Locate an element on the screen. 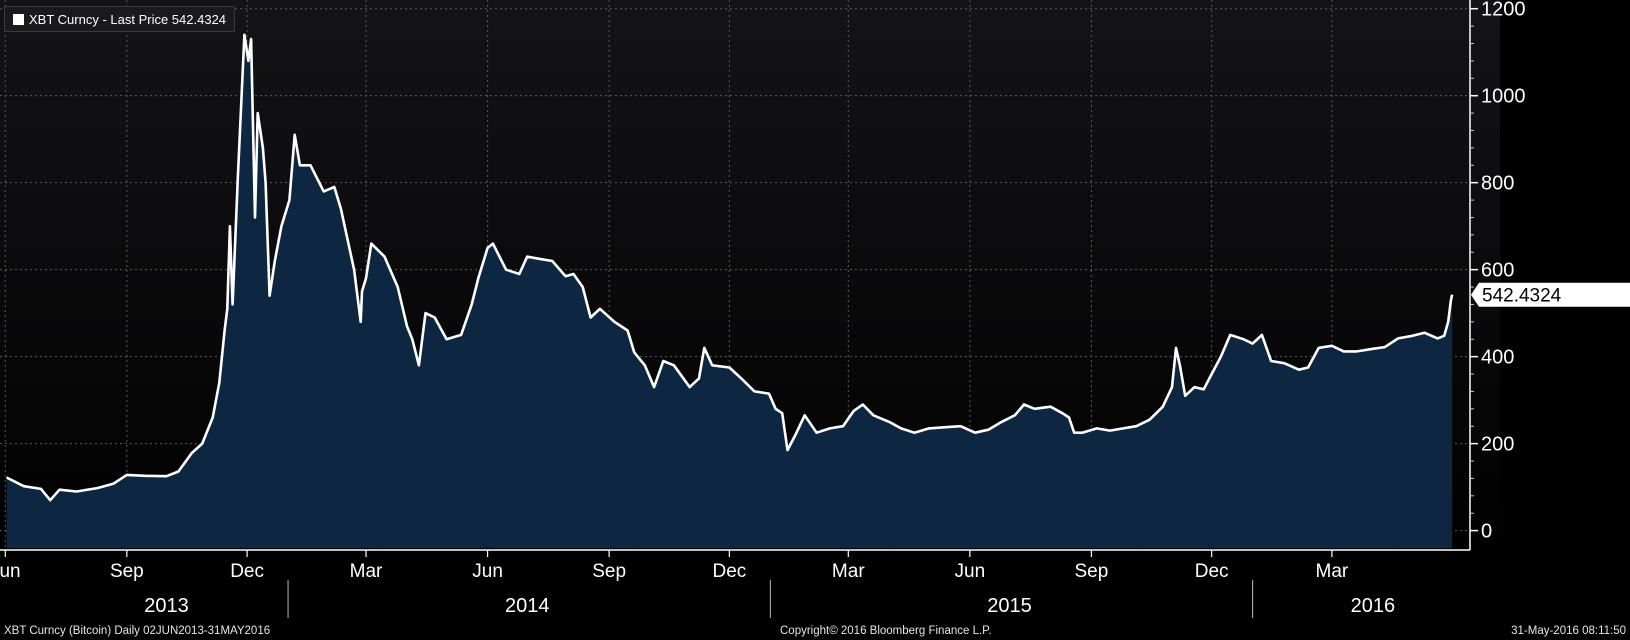  footer-copyright: Copyright© 2016 Bloomberg Finance L.P. is located at coordinates (886, 631).